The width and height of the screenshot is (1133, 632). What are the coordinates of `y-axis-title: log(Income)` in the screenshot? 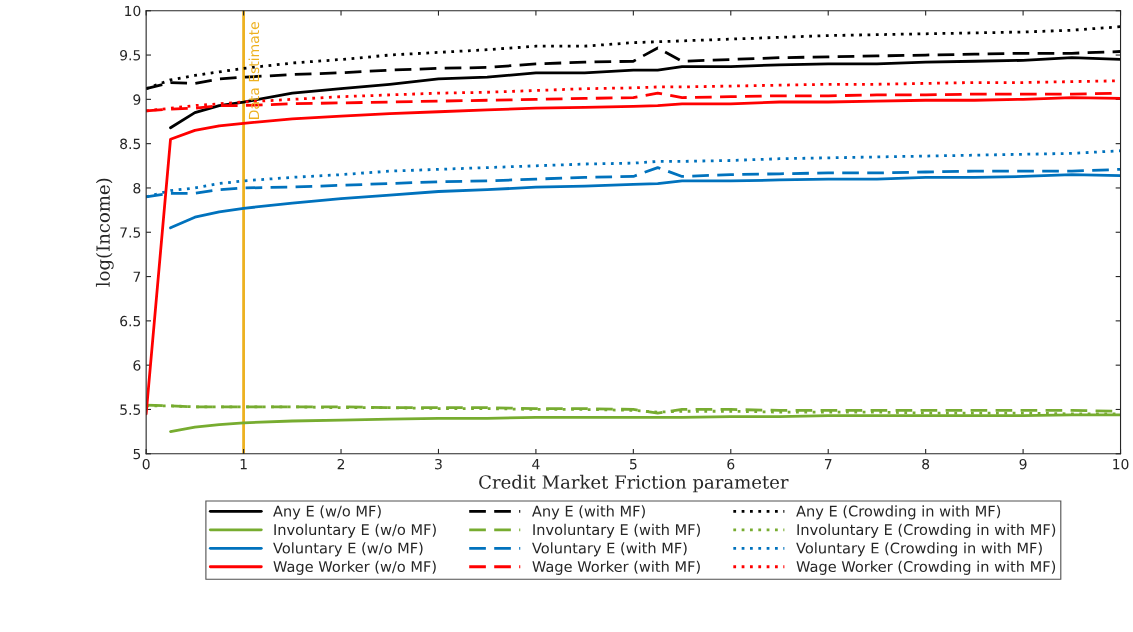 It's located at (104, 232).